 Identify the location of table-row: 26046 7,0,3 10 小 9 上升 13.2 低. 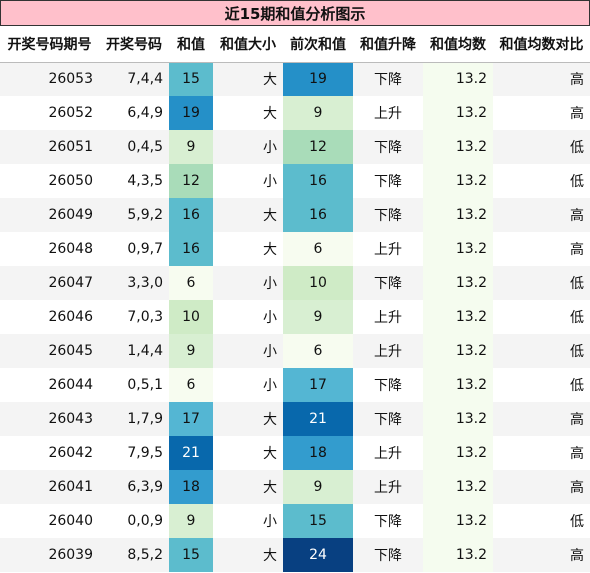
(295, 317).